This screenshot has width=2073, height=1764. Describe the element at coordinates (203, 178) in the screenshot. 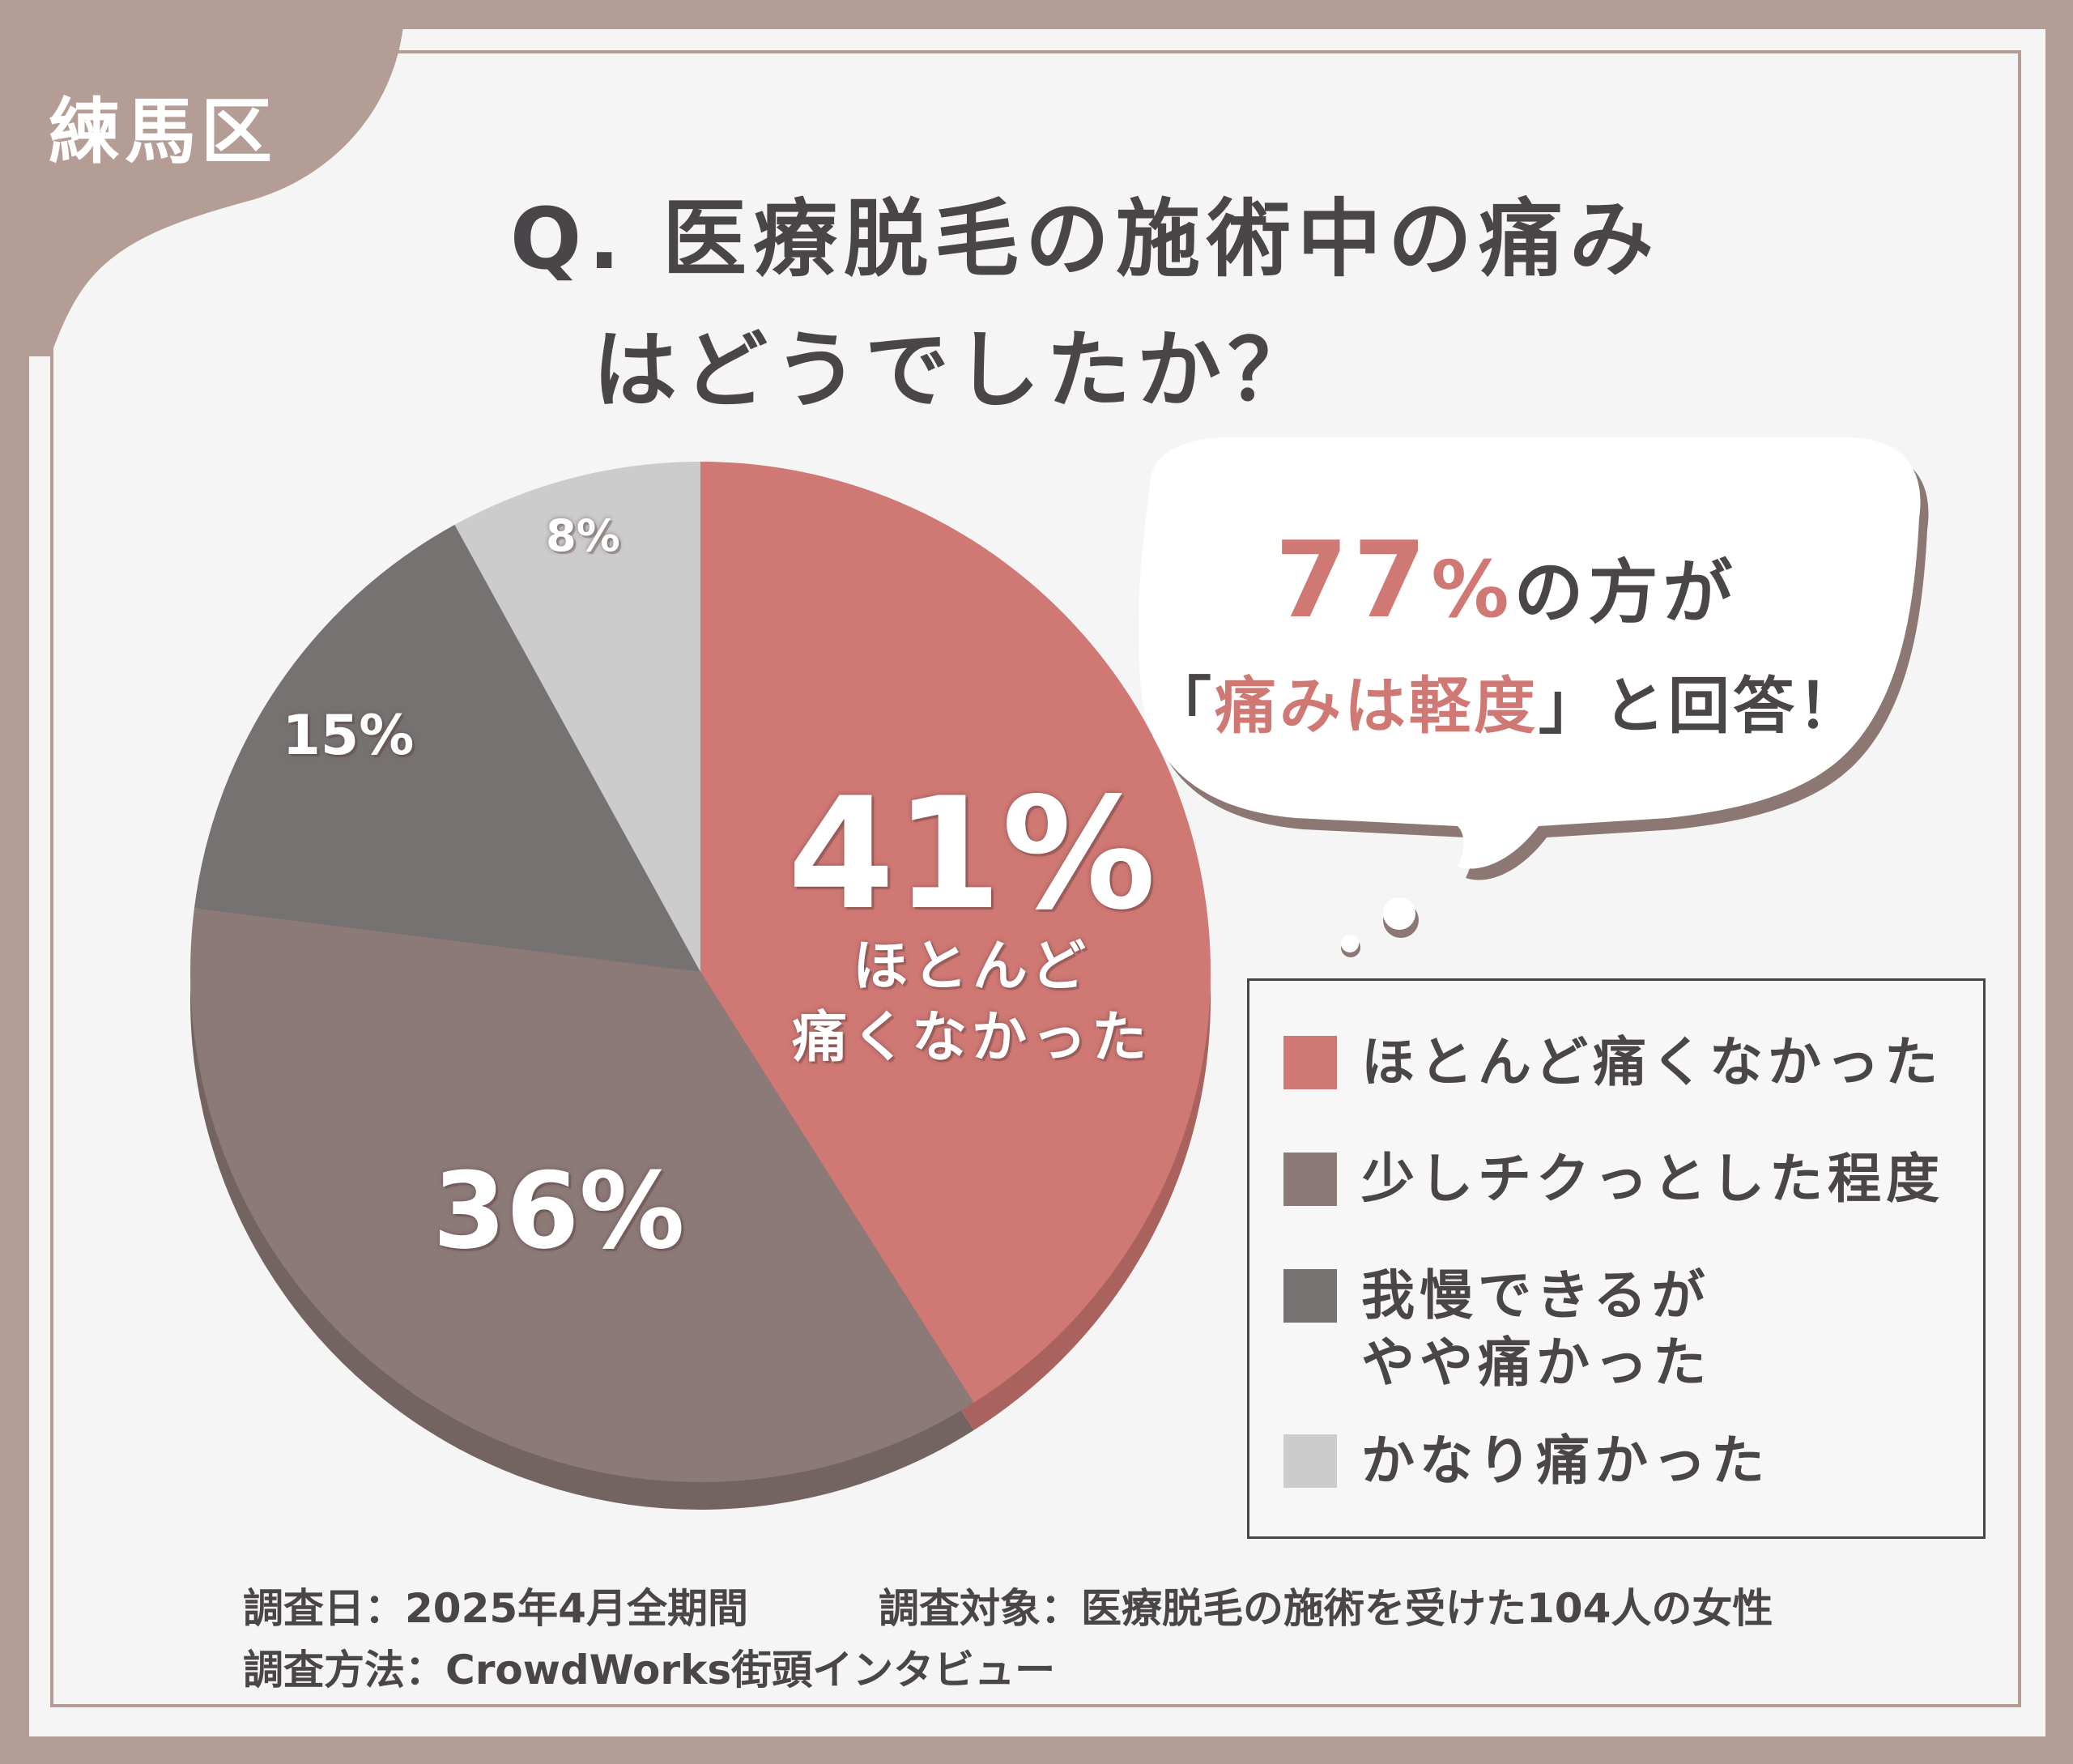

I see `corner-tab` at that location.